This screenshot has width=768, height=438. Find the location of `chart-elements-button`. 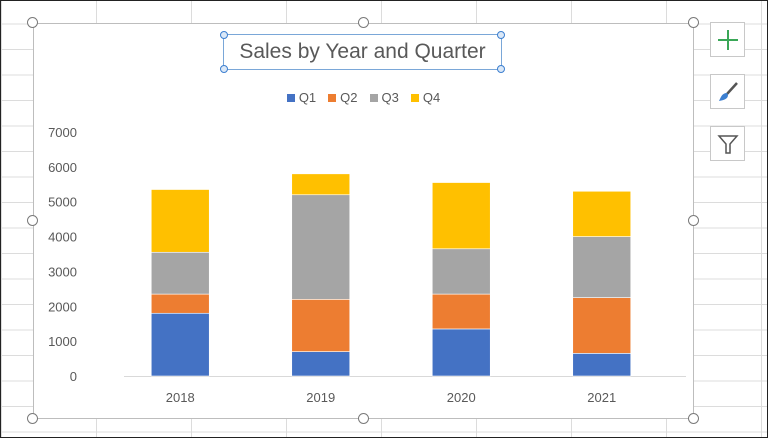

chart-elements-button is located at coordinates (727, 39).